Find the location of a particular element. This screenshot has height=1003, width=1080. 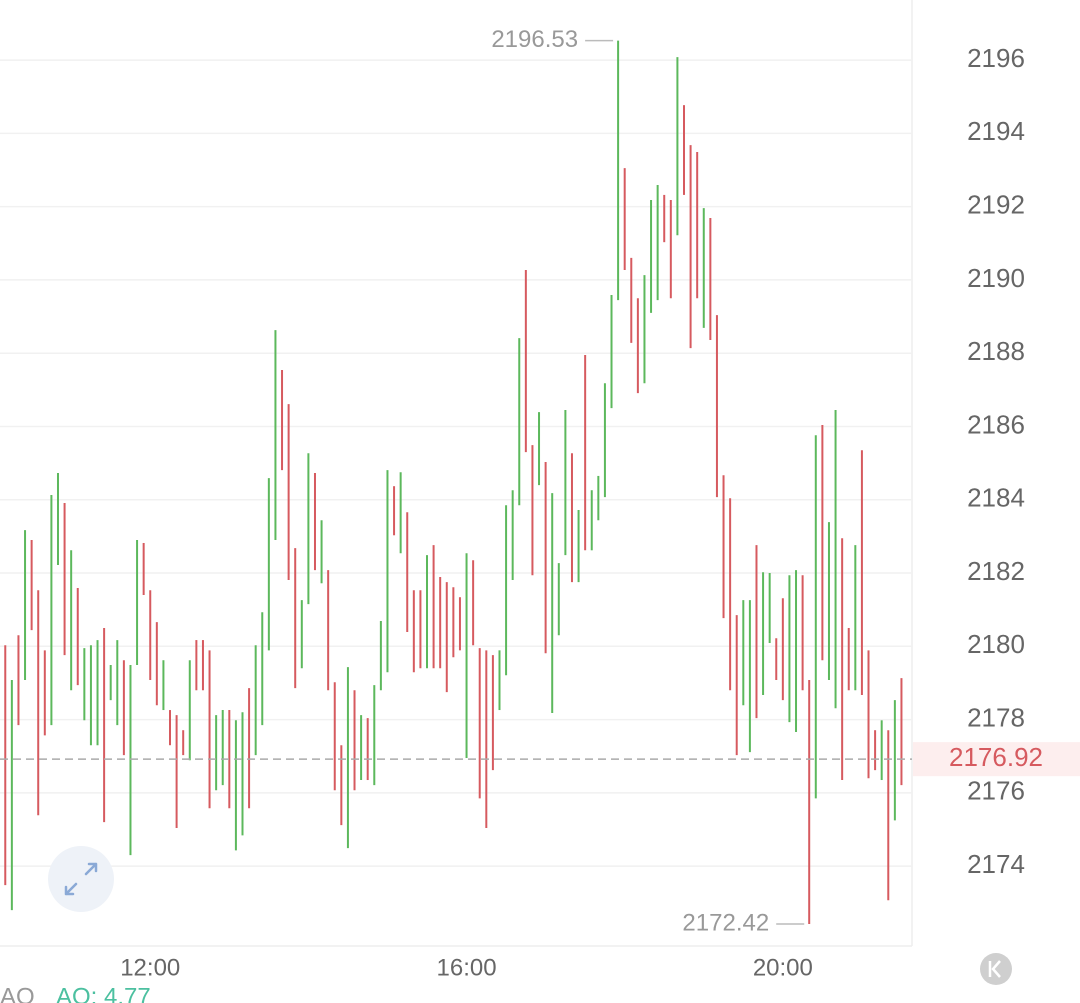

expand-button-bg is located at coordinates (81, 879).